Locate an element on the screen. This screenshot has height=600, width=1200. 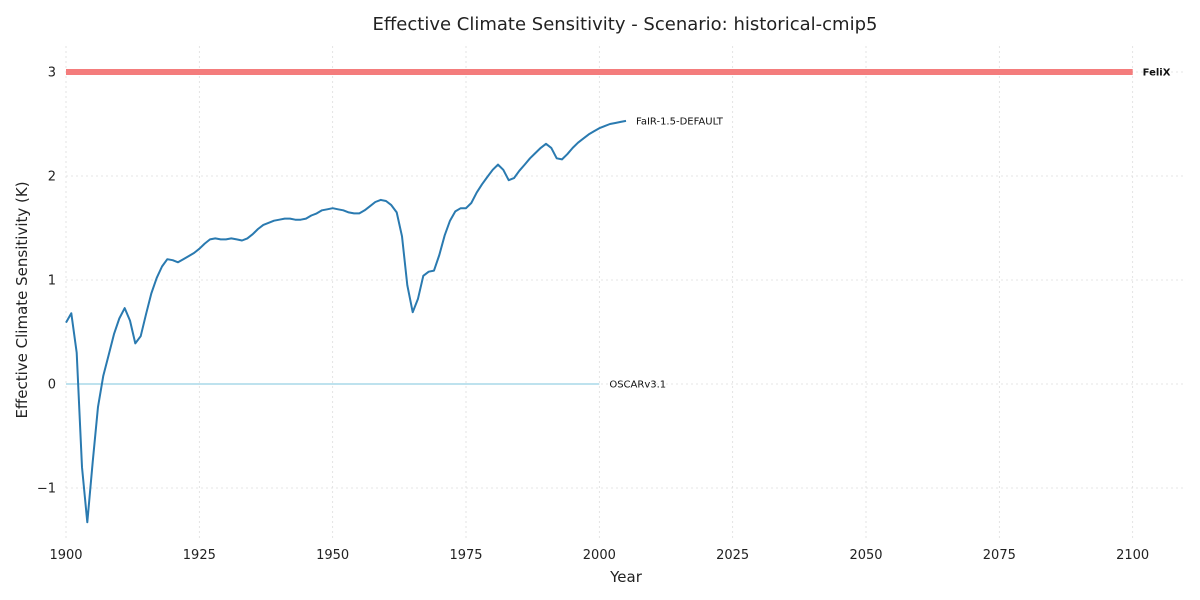
series-label-fair-1-5-default: FaIR-1.5-DEFAULT is located at coordinates (680, 121).